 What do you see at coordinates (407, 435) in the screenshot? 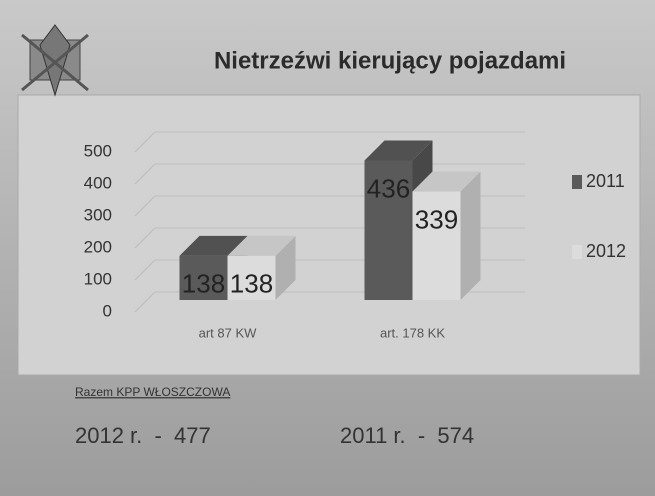
I see `summary-line: 2011 r. - 574` at bounding box center [407, 435].